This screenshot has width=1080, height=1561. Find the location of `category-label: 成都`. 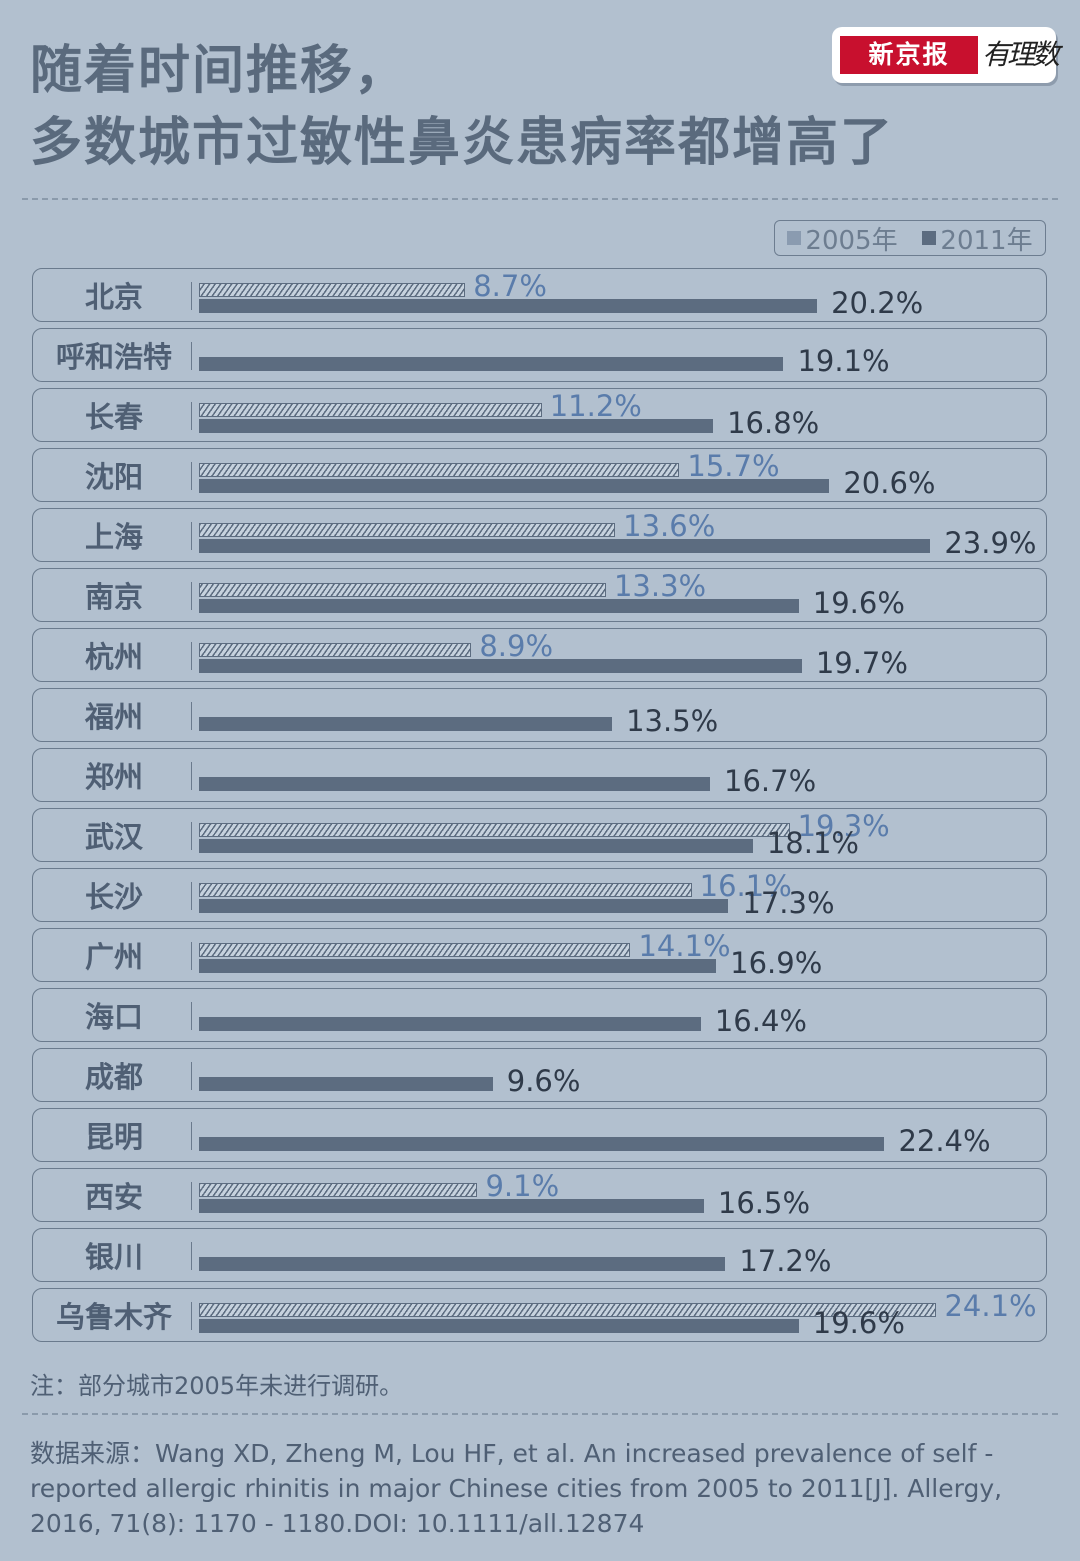

category-label: 成都 is located at coordinates (113, 1077).